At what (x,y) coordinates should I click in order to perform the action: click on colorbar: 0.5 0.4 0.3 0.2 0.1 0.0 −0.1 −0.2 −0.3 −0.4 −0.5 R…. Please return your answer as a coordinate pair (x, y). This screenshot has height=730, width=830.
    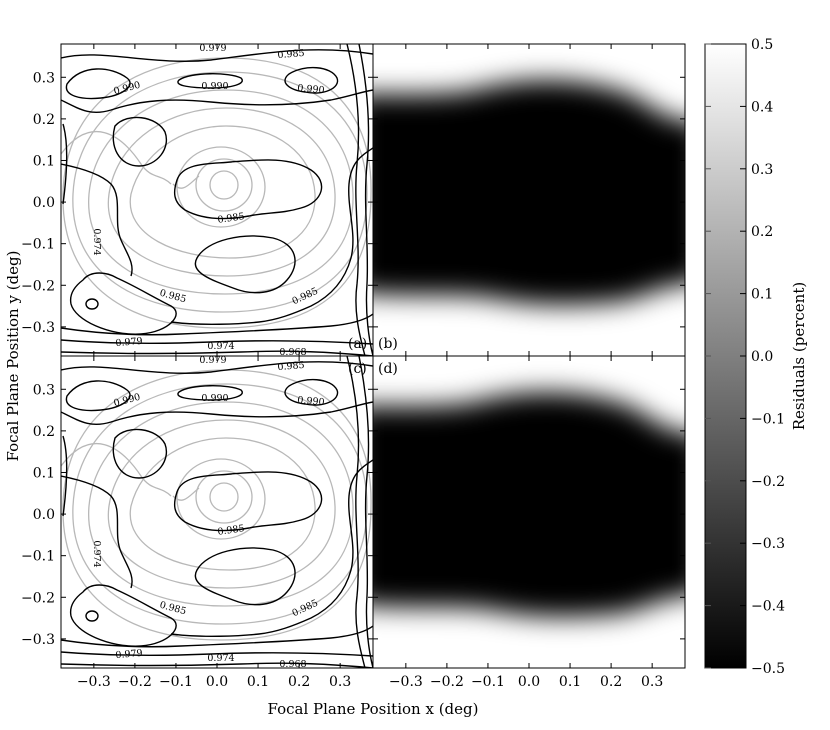
    Looking at the image, I should click on (756, 357).